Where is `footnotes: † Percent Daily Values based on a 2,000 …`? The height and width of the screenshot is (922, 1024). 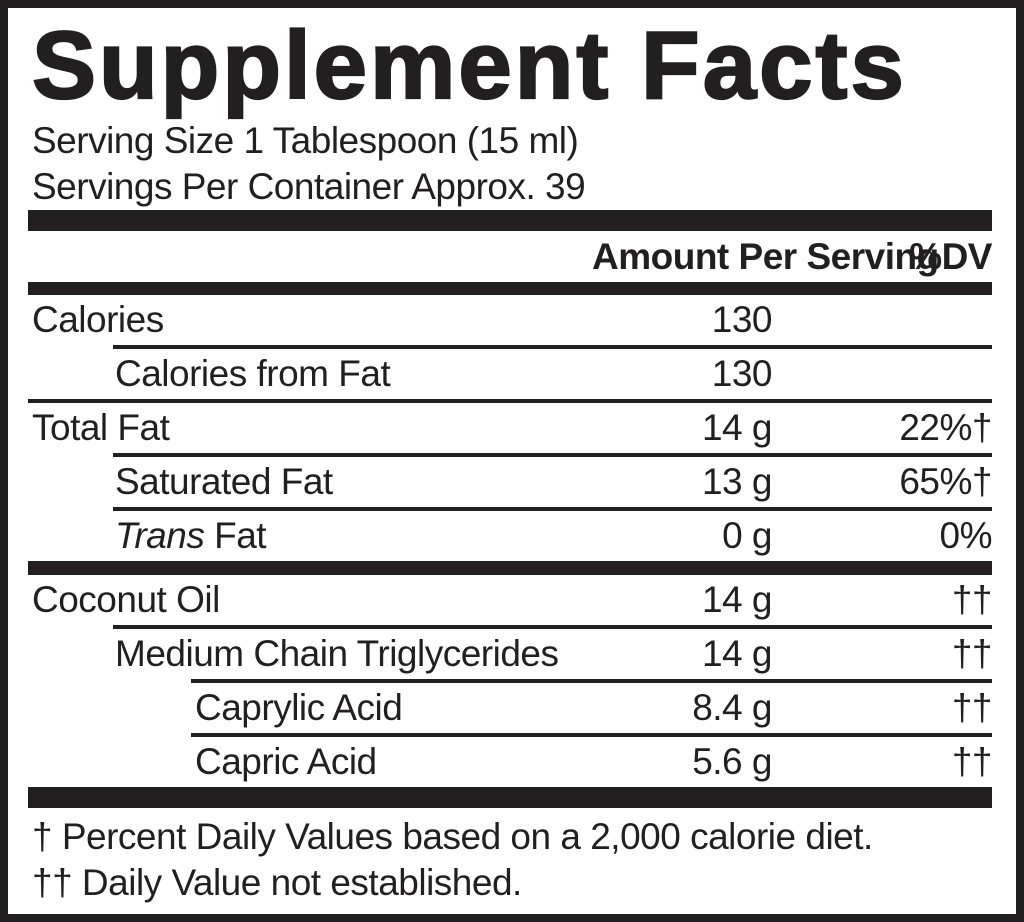 footnotes: † Percent Daily Values based on a 2,000 … is located at coordinates (510, 860).